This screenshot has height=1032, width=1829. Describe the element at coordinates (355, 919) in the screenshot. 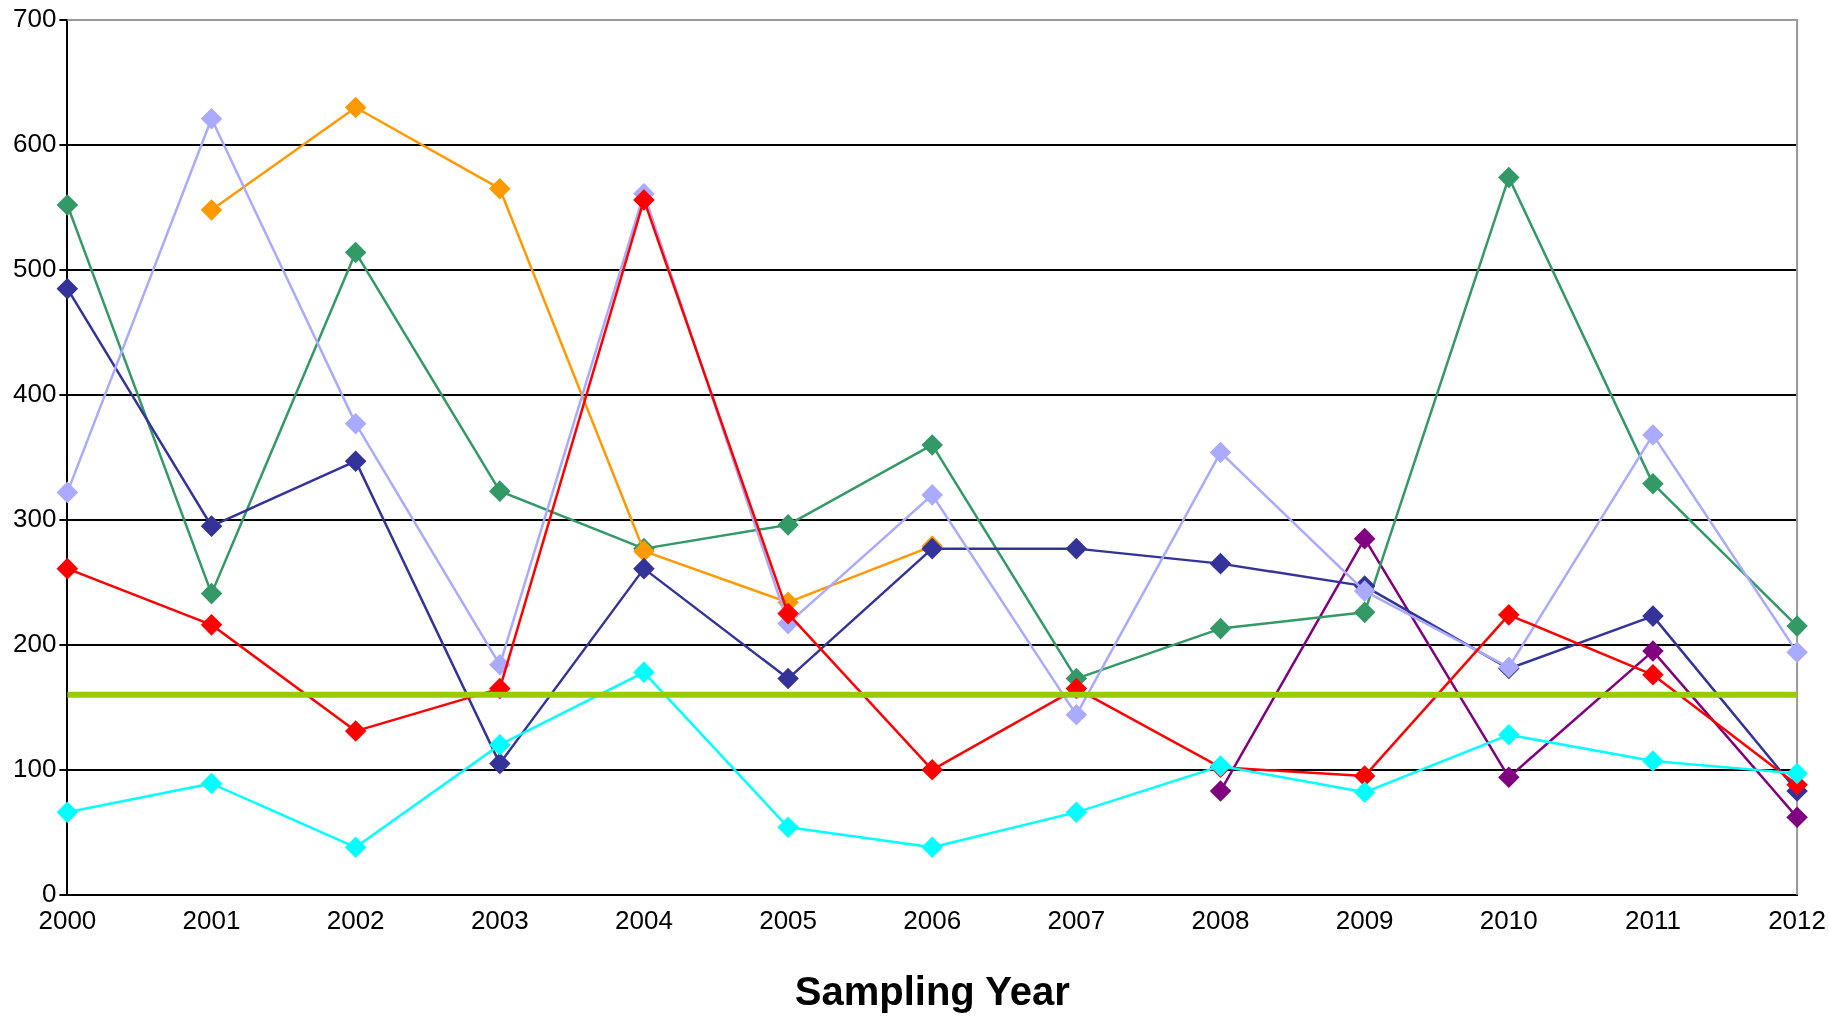

I see `x-tick-label: 2002` at that location.